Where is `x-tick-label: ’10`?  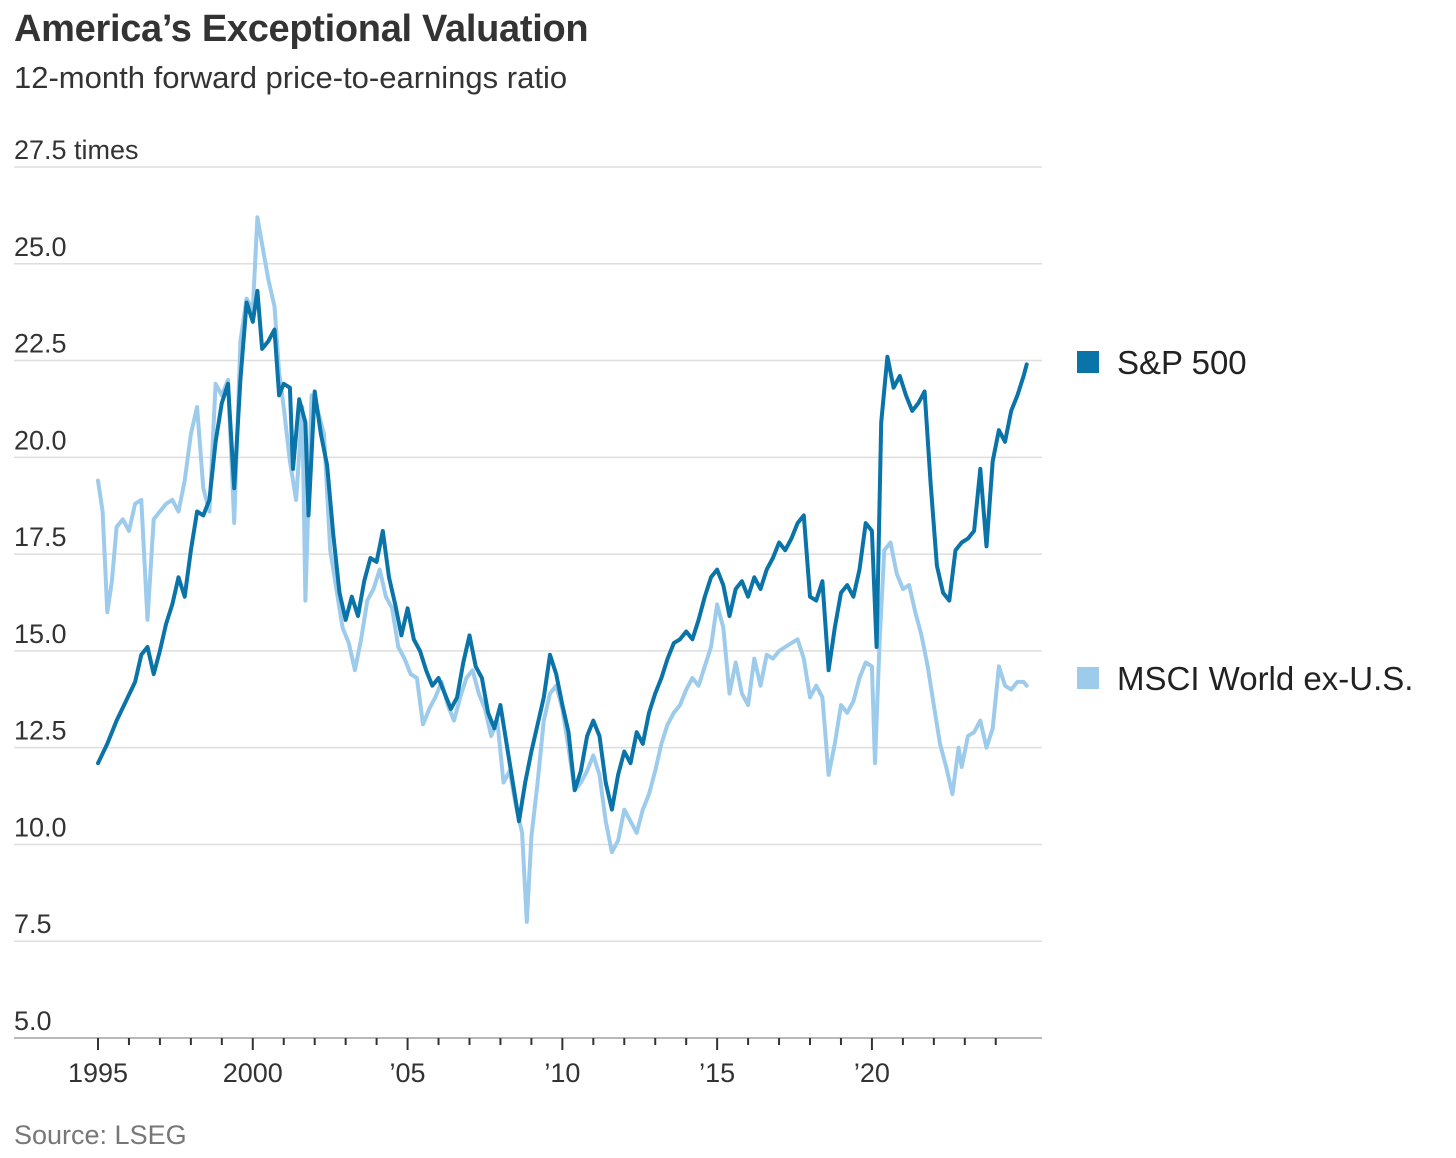
x-tick-label: ’10 is located at coordinates (562, 1073).